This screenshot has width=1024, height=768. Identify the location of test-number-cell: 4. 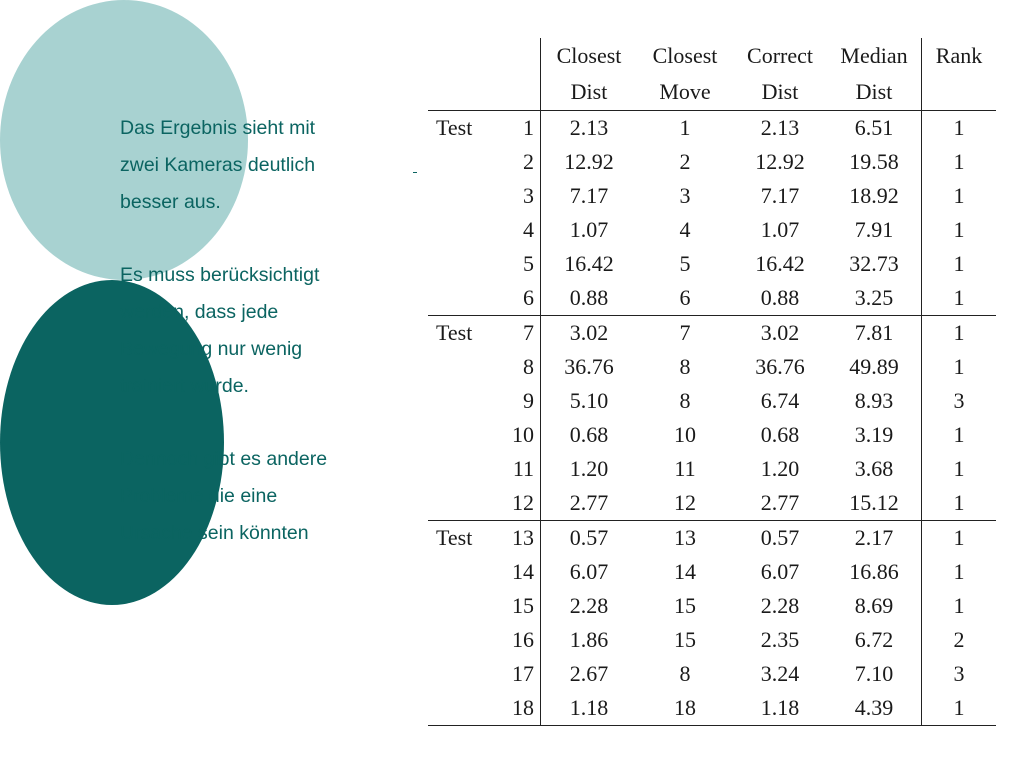
(528, 229).